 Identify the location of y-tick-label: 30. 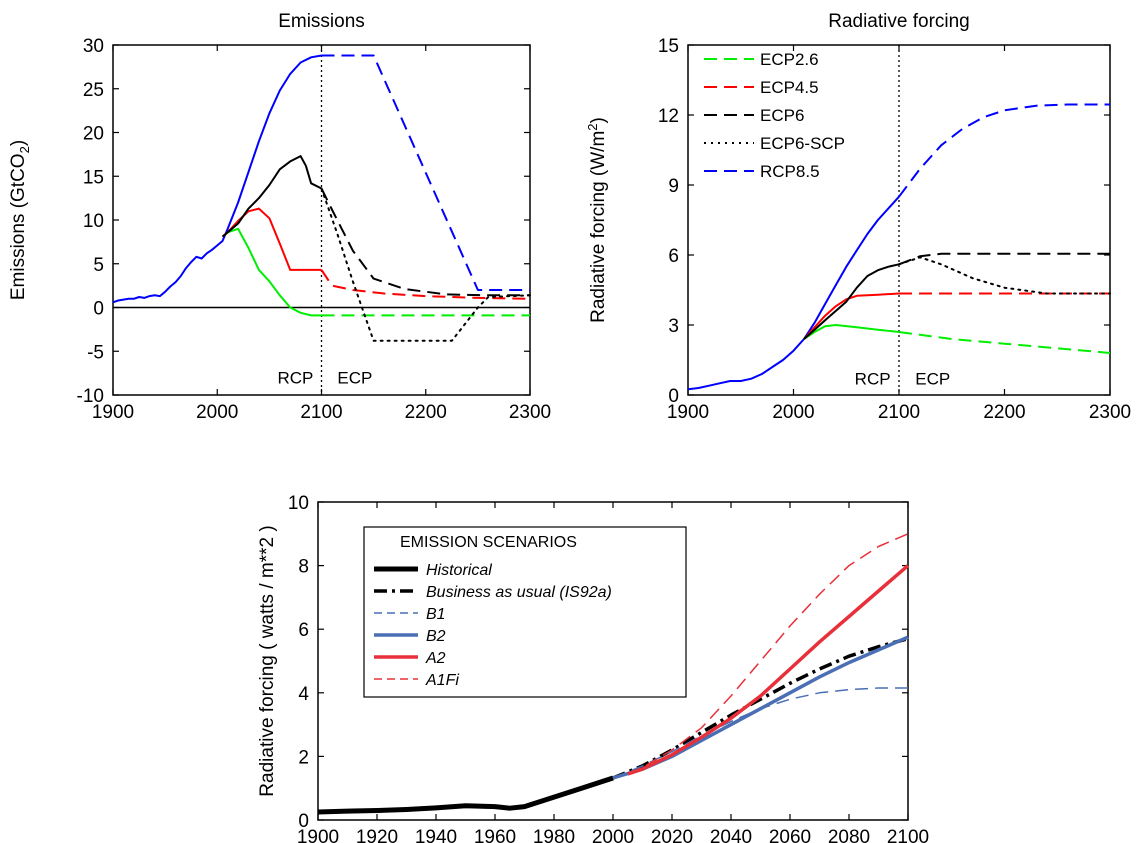
(93, 46).